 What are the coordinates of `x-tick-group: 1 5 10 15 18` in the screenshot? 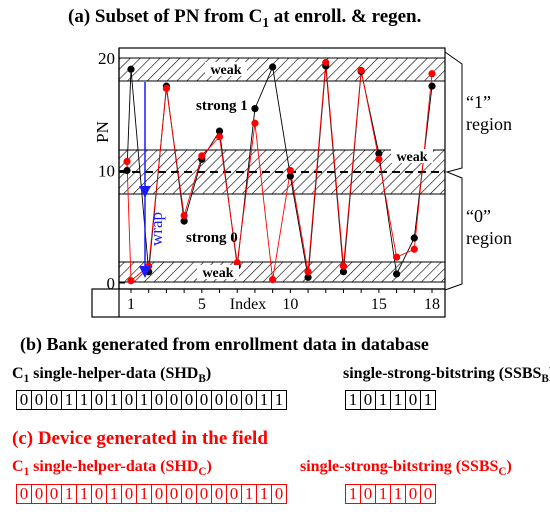 It's located at (283, 301).